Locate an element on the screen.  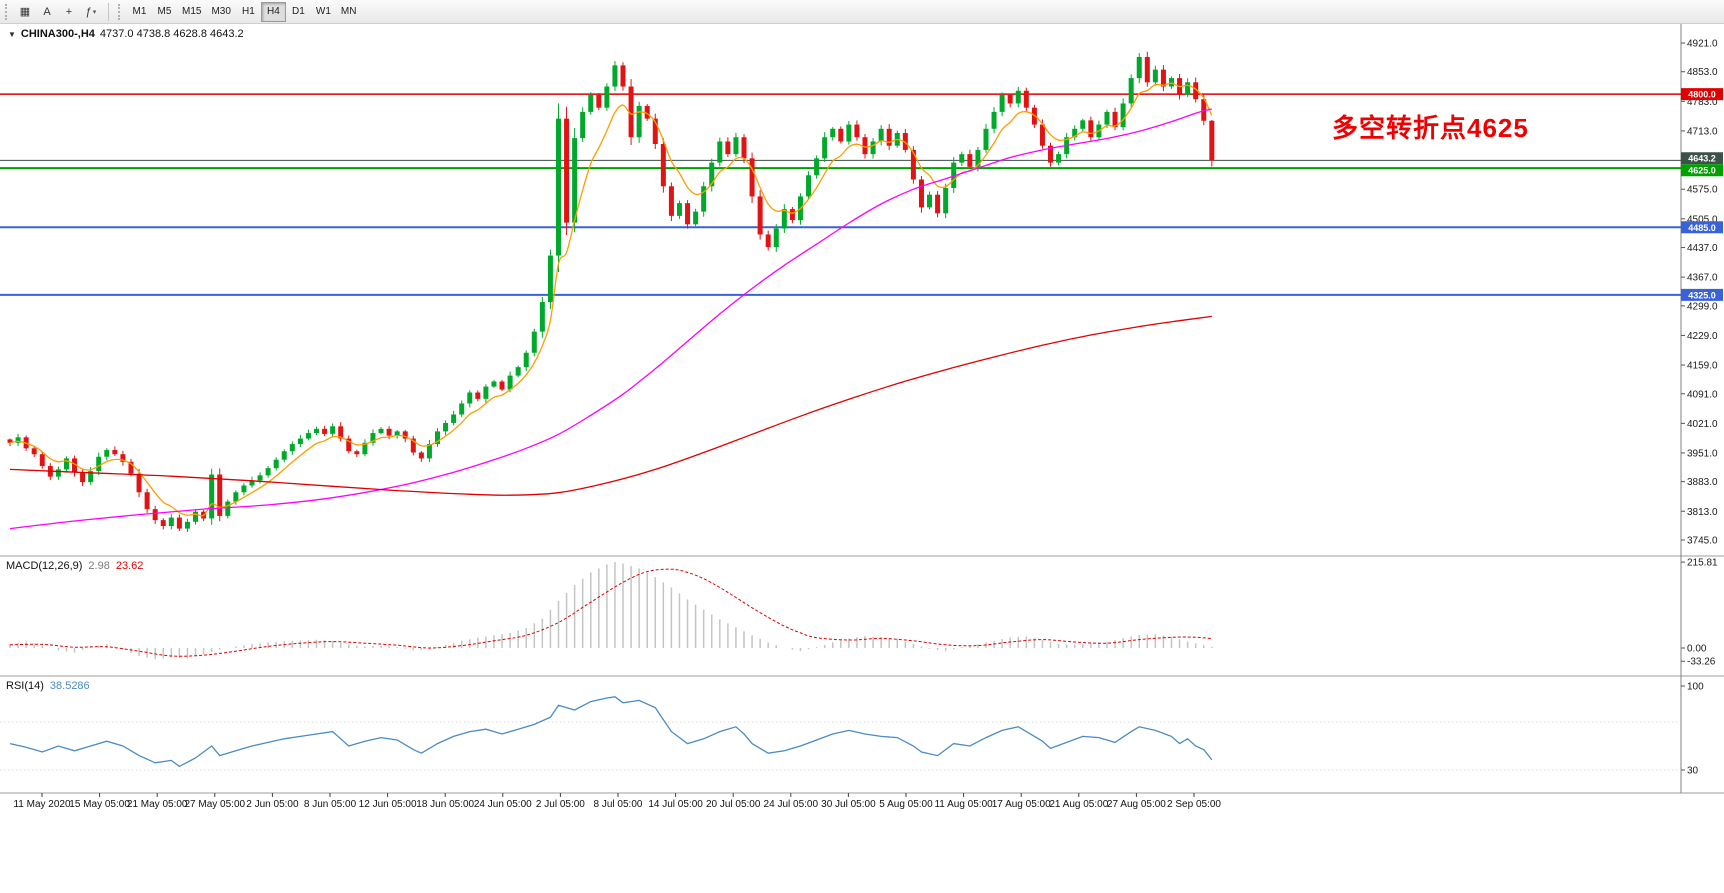
timeframe-button-m15: M15 is located at coordinates (192, 11).